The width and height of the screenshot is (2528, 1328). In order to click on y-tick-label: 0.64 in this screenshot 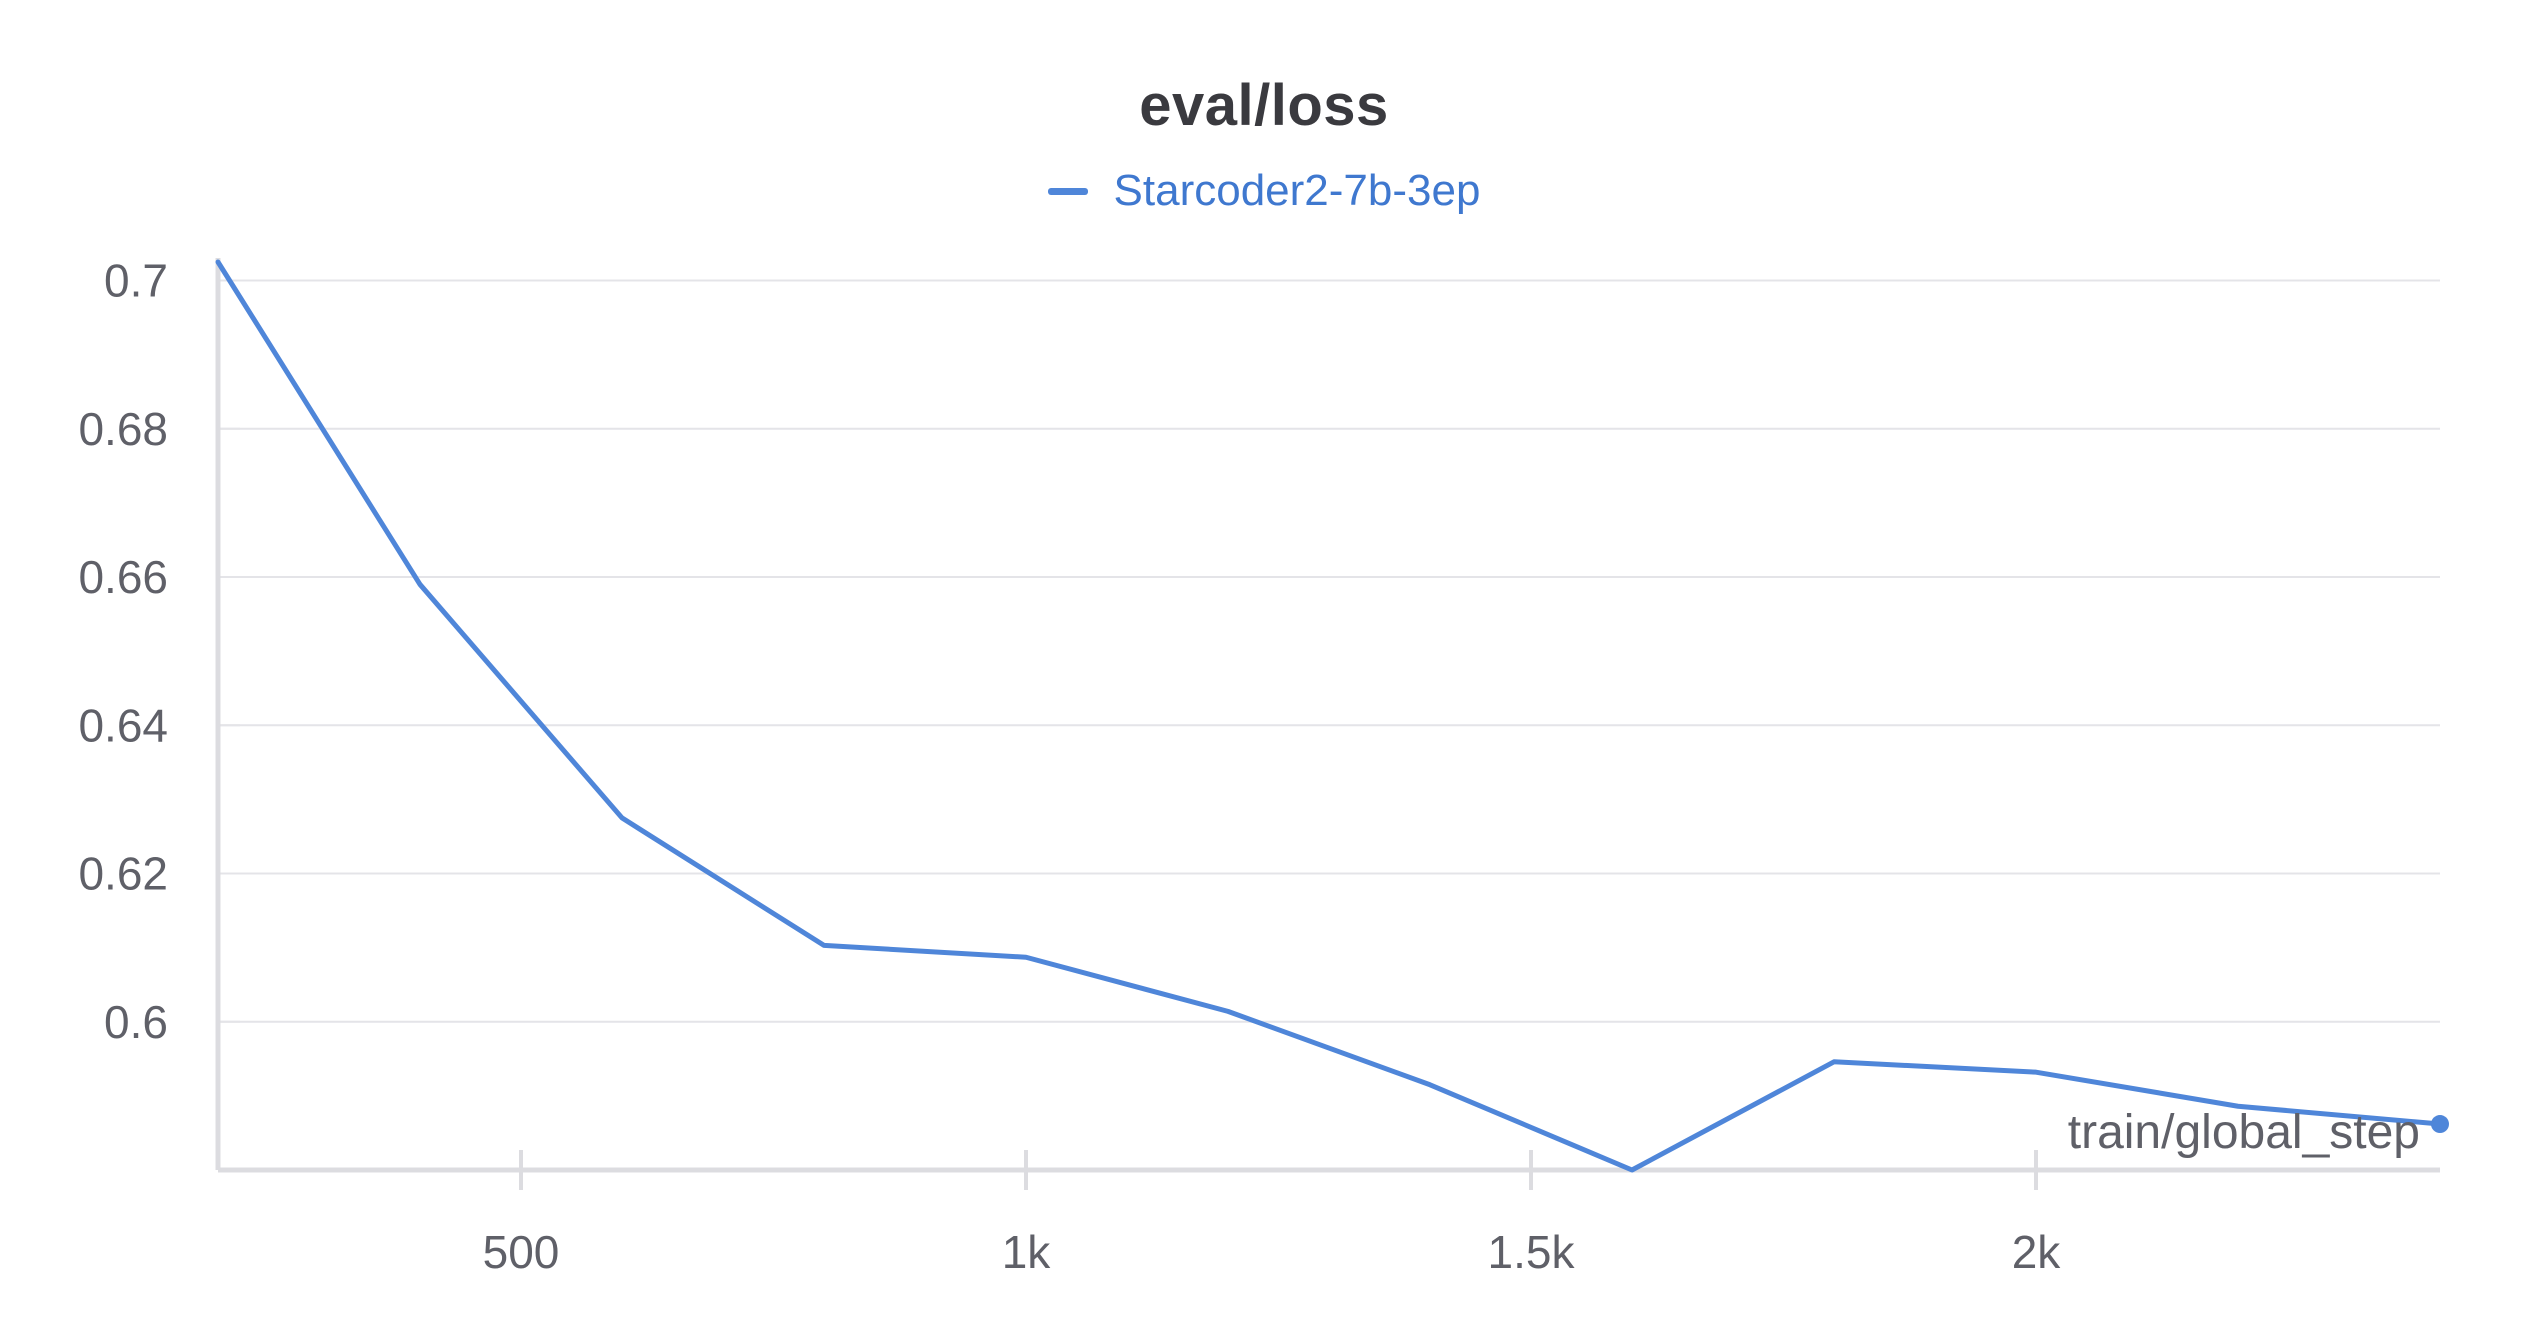, I will do `click(123, 725)`.